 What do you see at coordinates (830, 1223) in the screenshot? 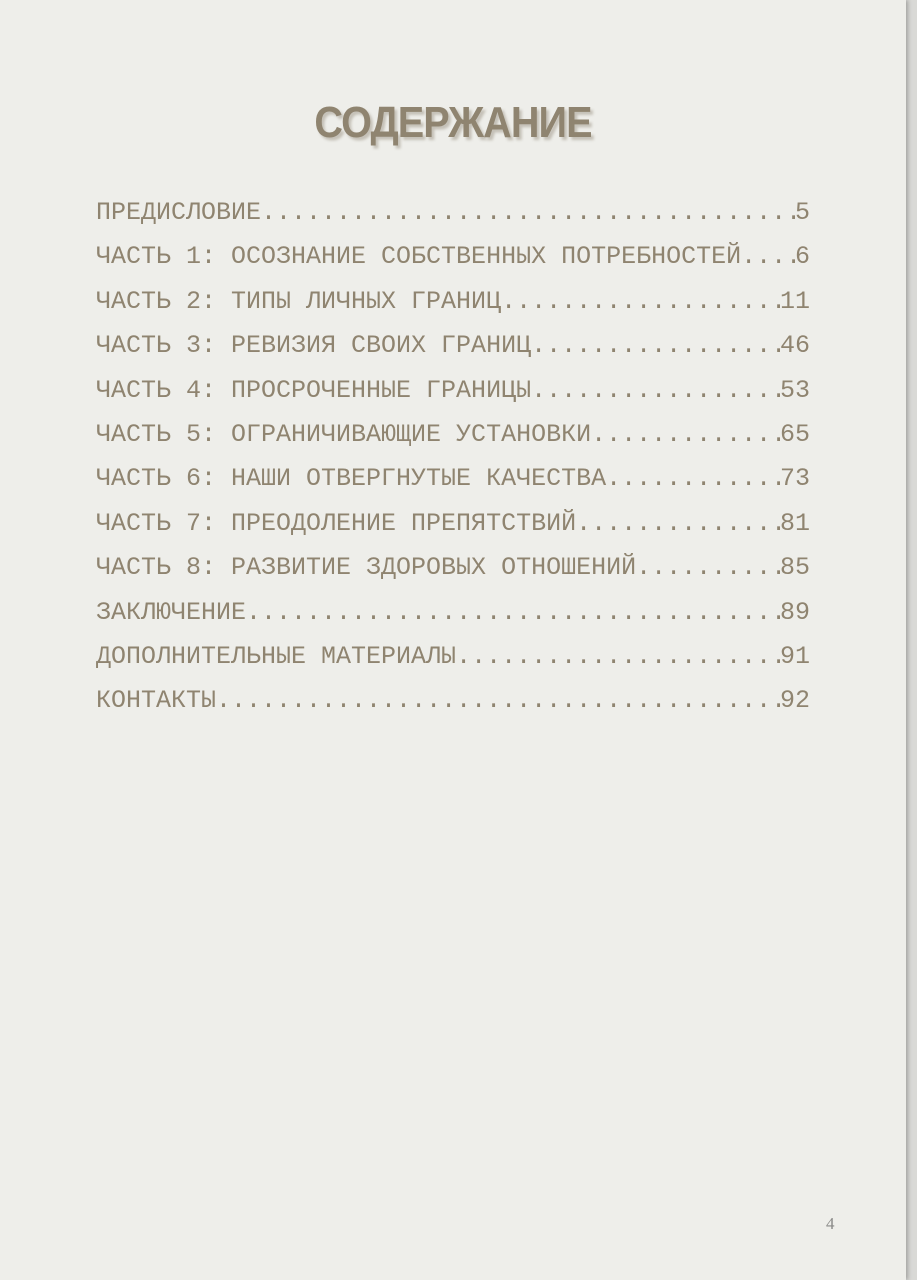
I see `page-number: 4` at bounding box center [830, 1223].